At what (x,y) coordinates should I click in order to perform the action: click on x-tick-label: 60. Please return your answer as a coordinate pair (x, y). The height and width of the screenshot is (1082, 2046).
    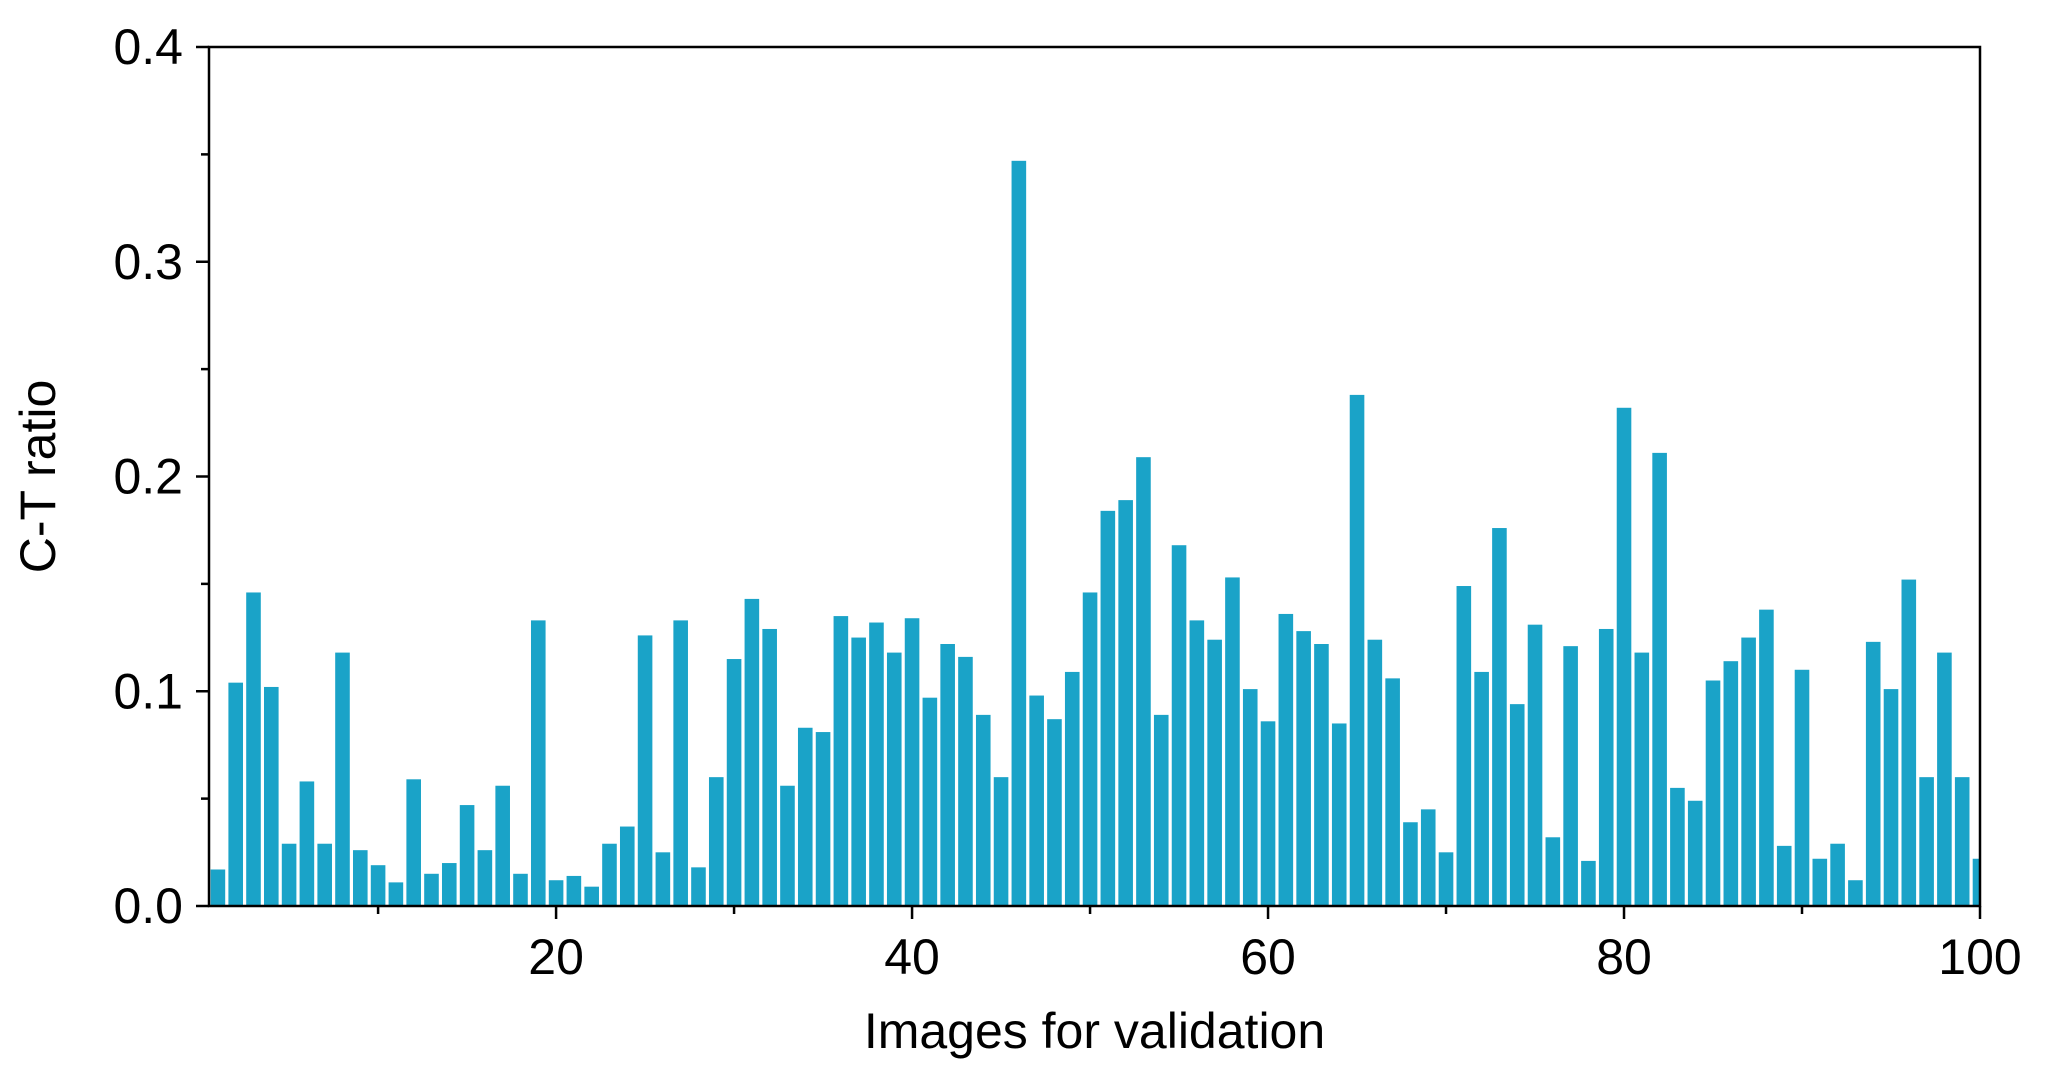
    Looking at the image, I should click on (1268, 957).